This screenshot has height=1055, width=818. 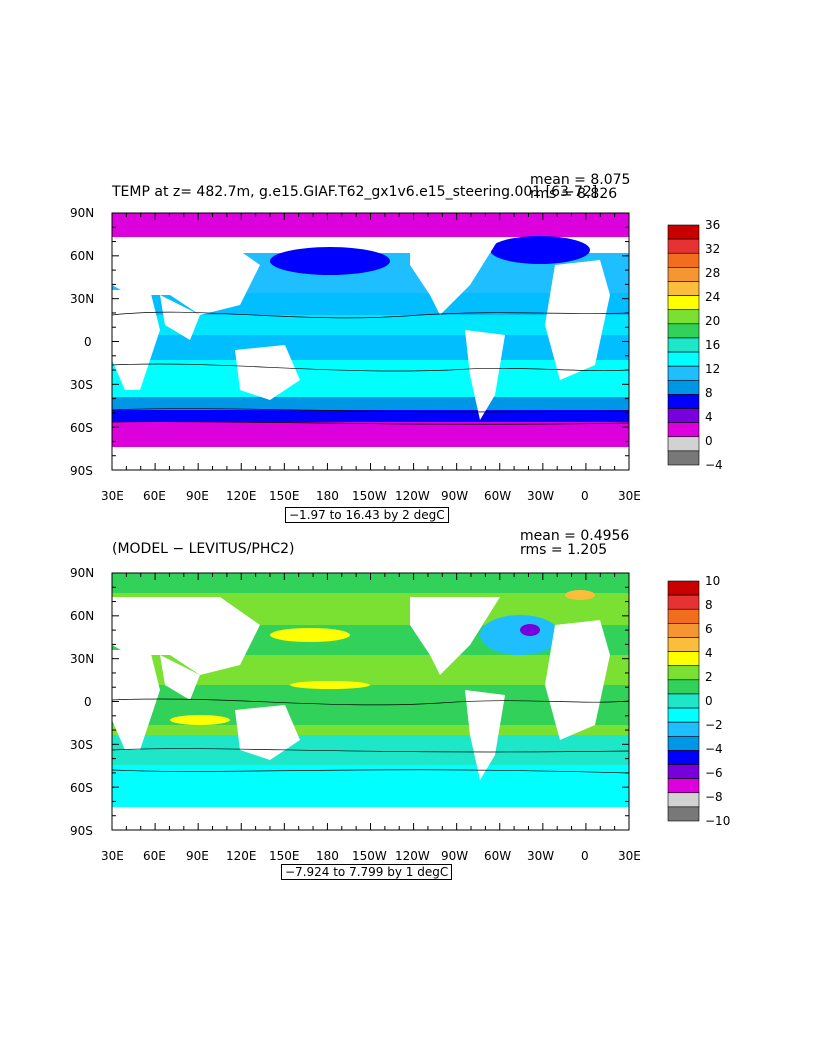 What do you see at coordinates (485, 735) in the screenshot?
I see `south-america-land` at bounding box center [485, 735].